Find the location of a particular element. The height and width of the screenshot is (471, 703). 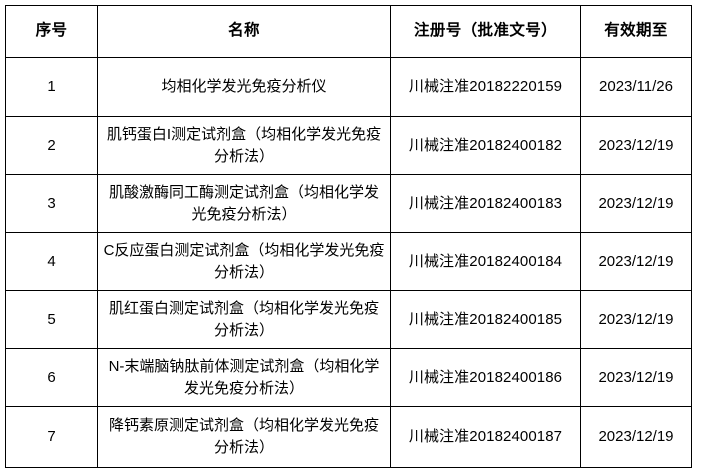

table-row: 1 均相化学发光免疫分析仪 川械注准20182220159 2023/11/26 is located at coordinates (348, 87).